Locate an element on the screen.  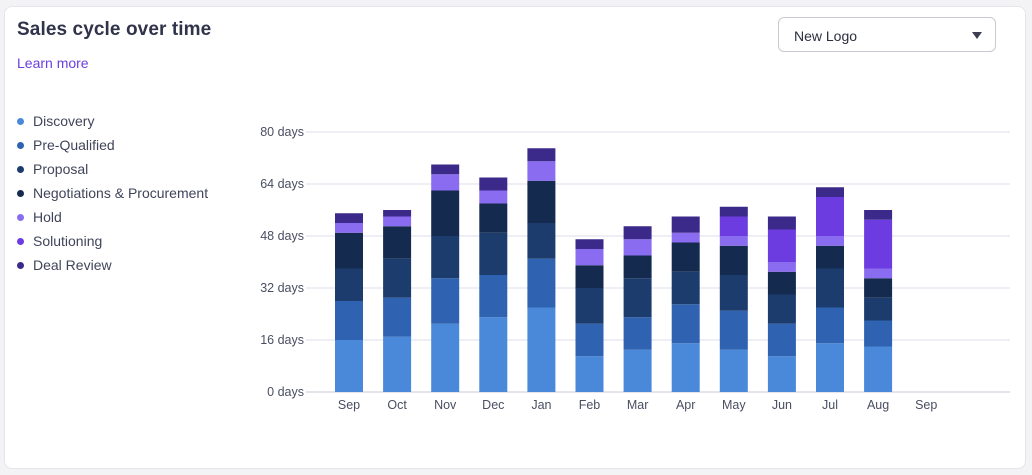
legend-label: Discovery is located at coordinates (64, 121).